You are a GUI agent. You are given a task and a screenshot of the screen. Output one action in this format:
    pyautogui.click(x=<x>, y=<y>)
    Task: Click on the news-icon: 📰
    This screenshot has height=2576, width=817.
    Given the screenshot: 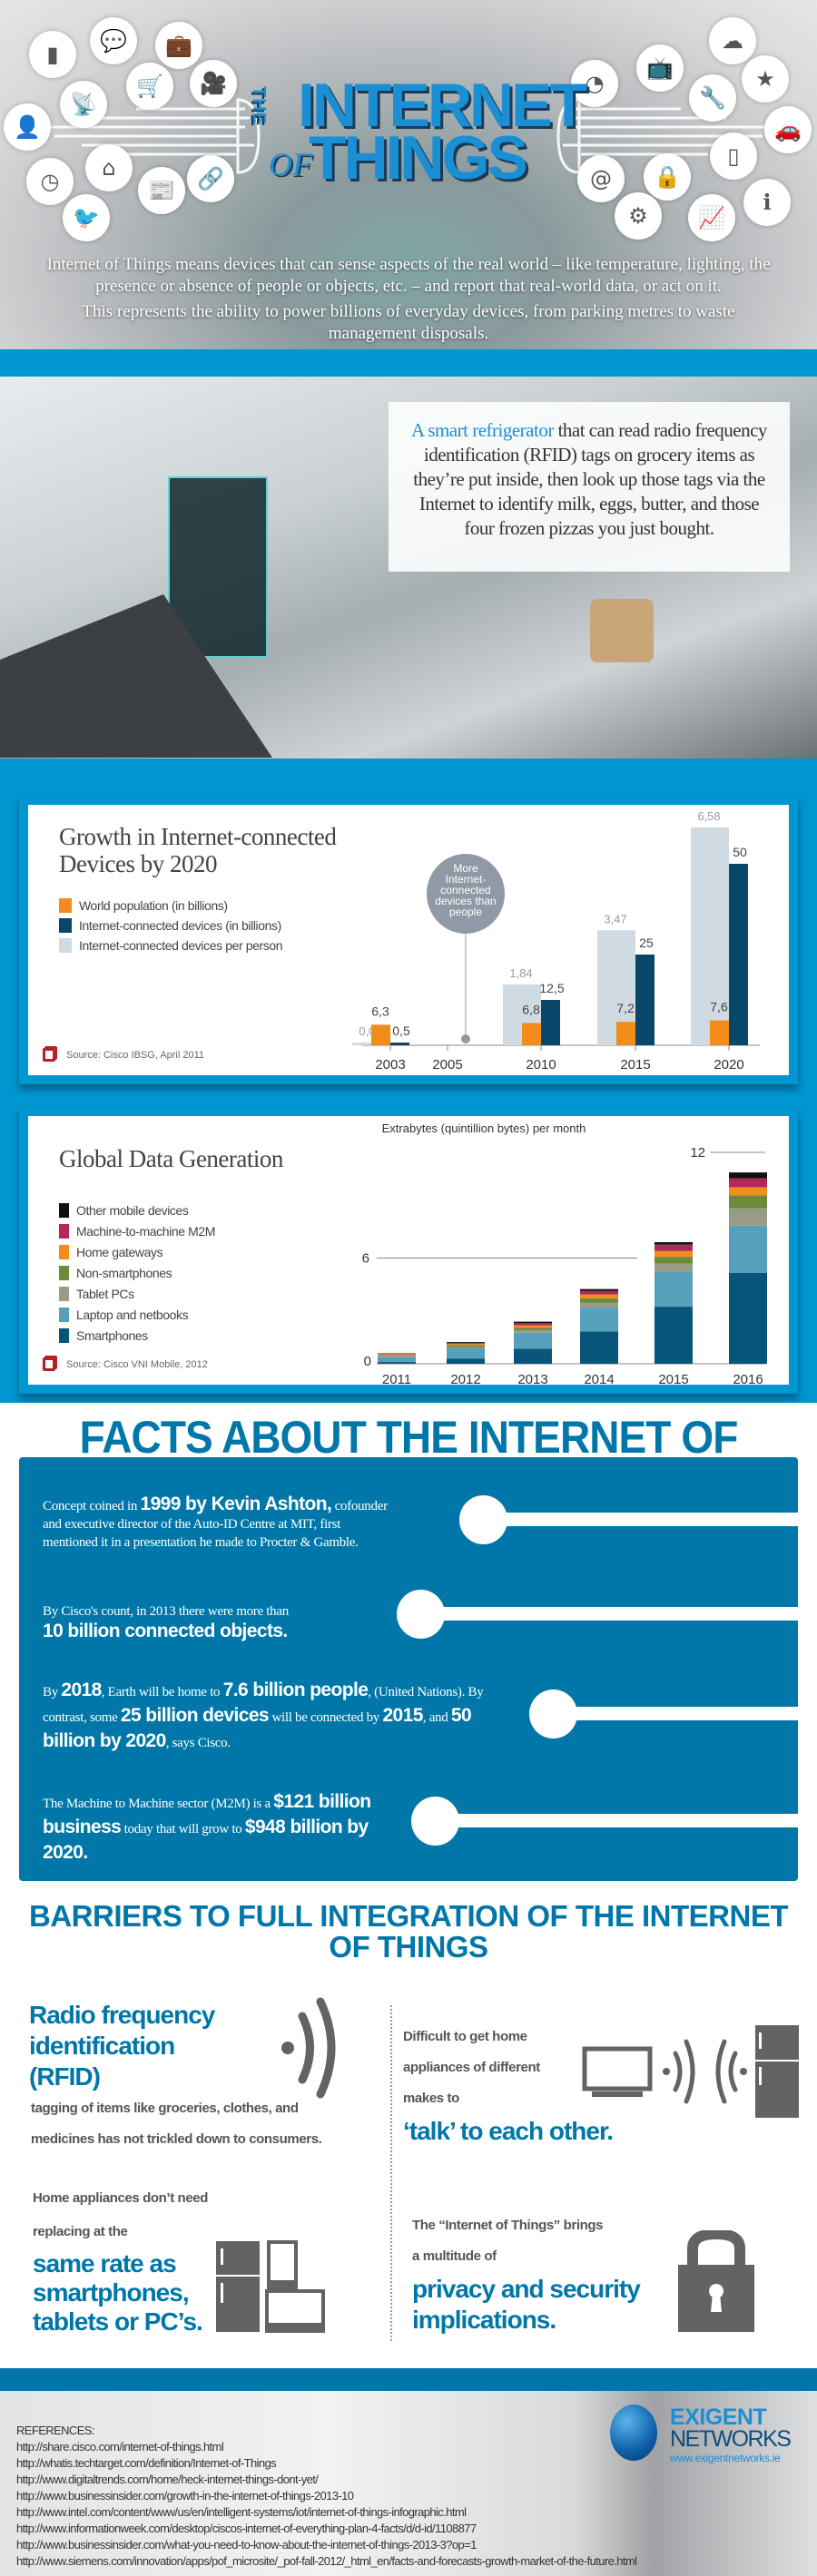 What is the action you would take?
    pyautogui.click(x=161, y=190)
    